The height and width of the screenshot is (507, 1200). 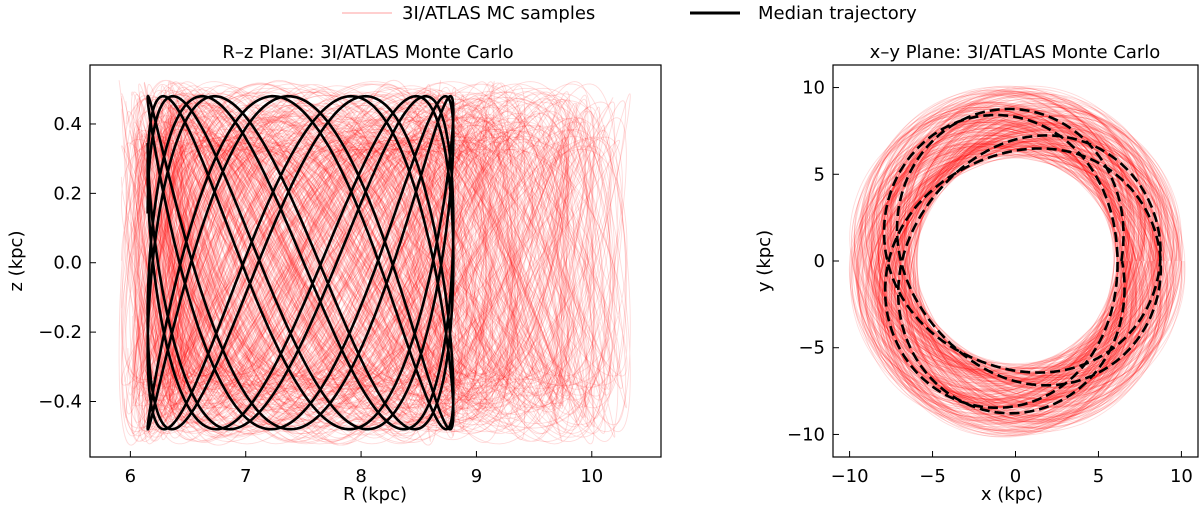 What do you see at coordinates (1015, 52) in the screenshot?
I see `xy-title: x–y Plane: 3I/ATLAS Monte Carlo` at bounding box center [1015, 52].